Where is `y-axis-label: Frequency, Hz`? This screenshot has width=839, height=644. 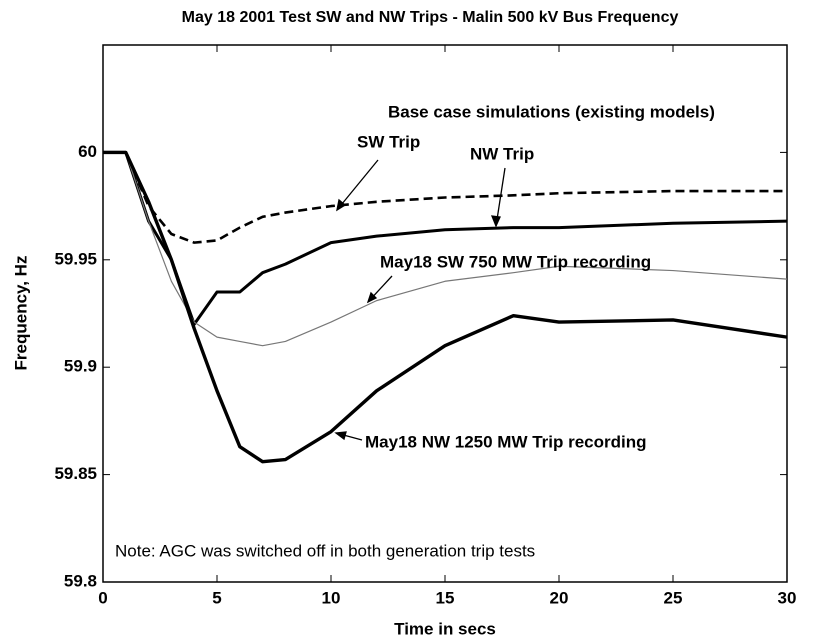 y-axis-label: Frequency, Hz is located at coordinates (20, 313).